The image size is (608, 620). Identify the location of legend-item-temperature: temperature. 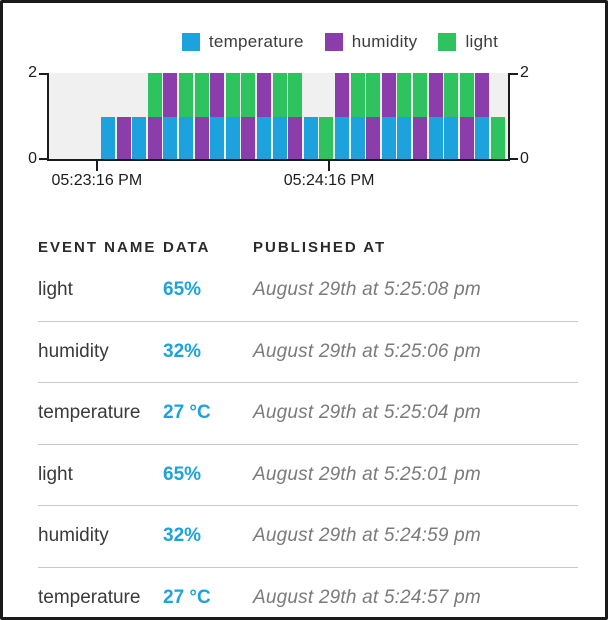
(242, 42).